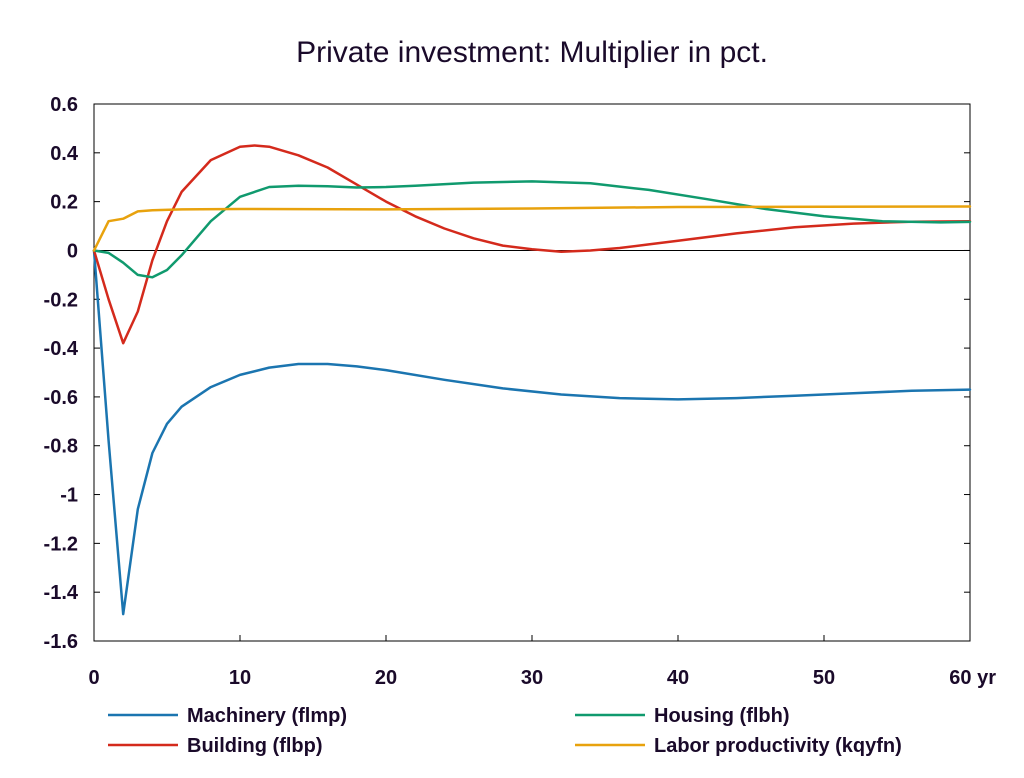 This screenshot has height=778, width=1024. Describe the element at coordinates (778, 746) in the screenshot. I see `legend-label: Labor productivity (kqyfn)` at that location.